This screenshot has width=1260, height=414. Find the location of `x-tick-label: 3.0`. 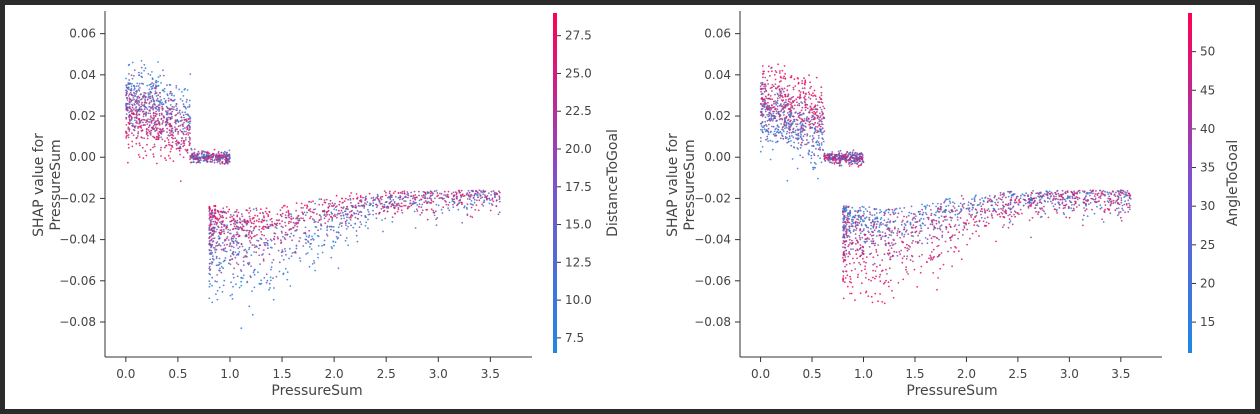

x-tick-label: 3.0 is located at coordinates (438, 374).